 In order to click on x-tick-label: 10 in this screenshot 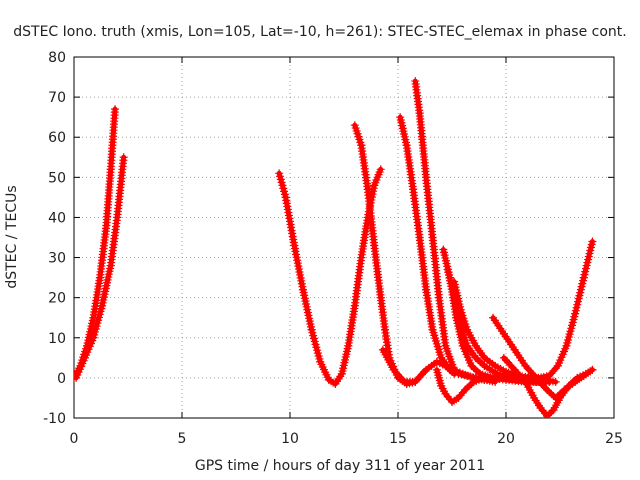, I will do `click(290, 439)`.